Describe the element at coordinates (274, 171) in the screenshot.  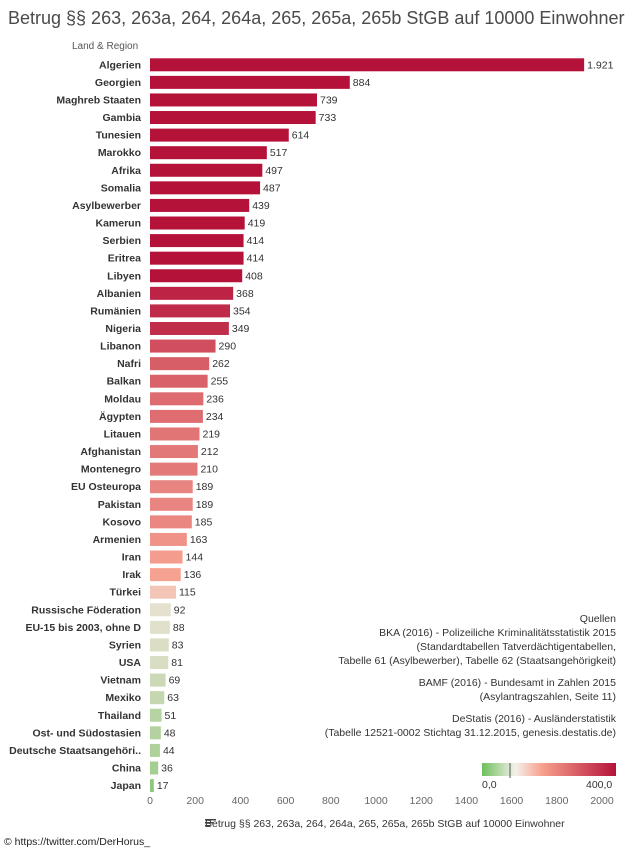
I see `value-label: 497` at that location.